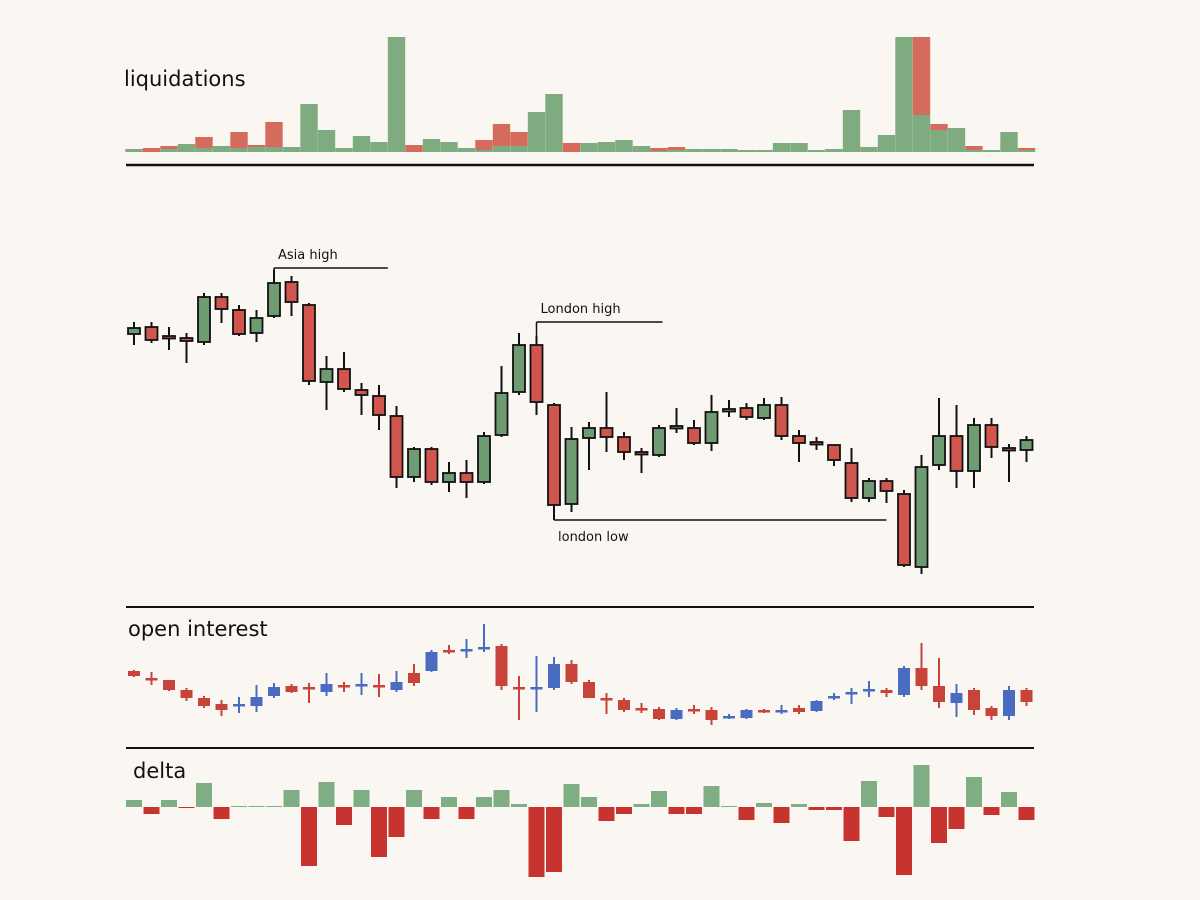 This screenshot has width=1200, height=900. What do you see at coordinates (198, 629) in the screenshot?
I see `panel-title: open interest` at bounding box center [198, 629].